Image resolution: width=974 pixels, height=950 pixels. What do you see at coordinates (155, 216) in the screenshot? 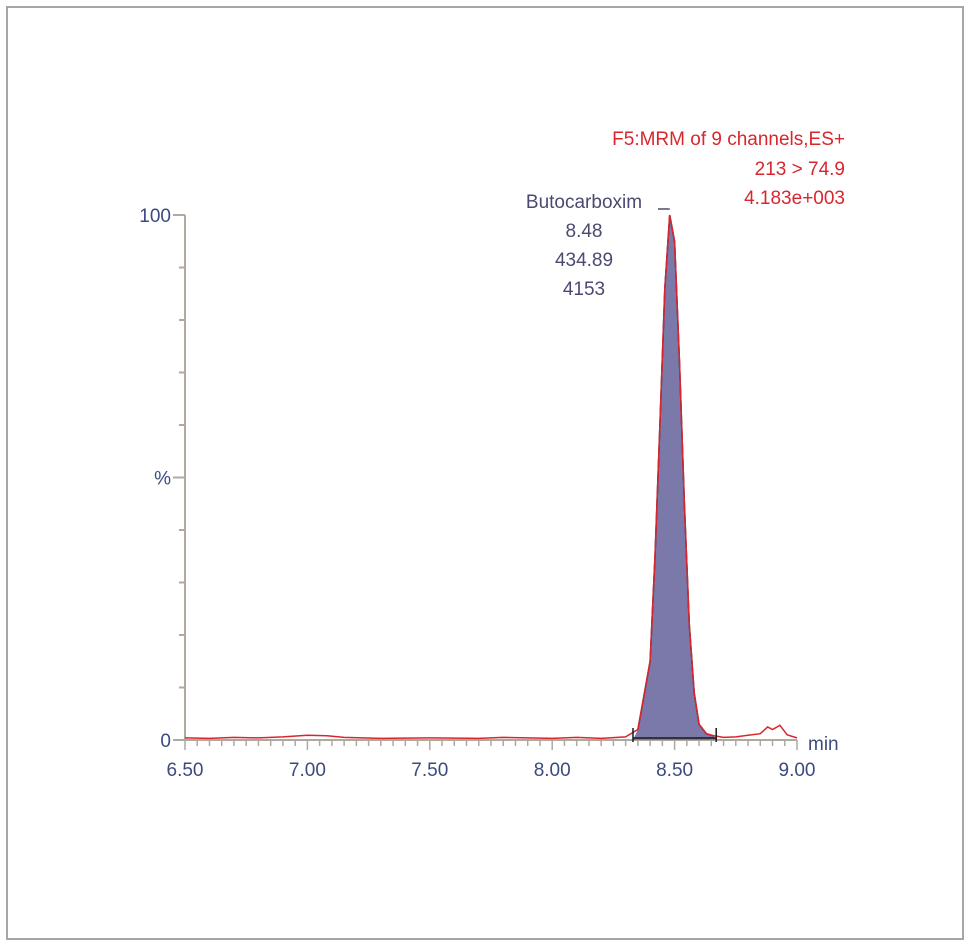
I see `y-tick-label: 100` at bounding box center [155, 216].